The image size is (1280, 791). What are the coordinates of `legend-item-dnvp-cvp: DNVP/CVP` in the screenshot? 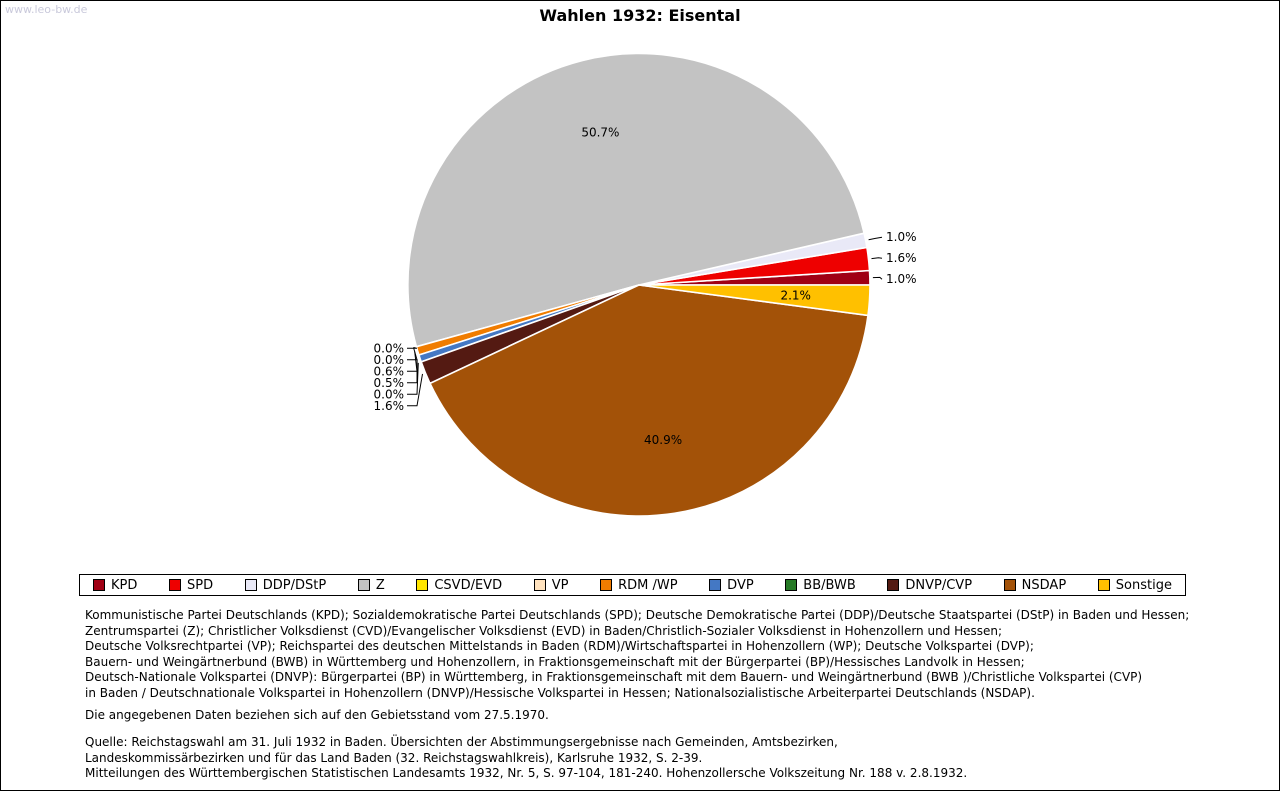 It's located at (929, 585).